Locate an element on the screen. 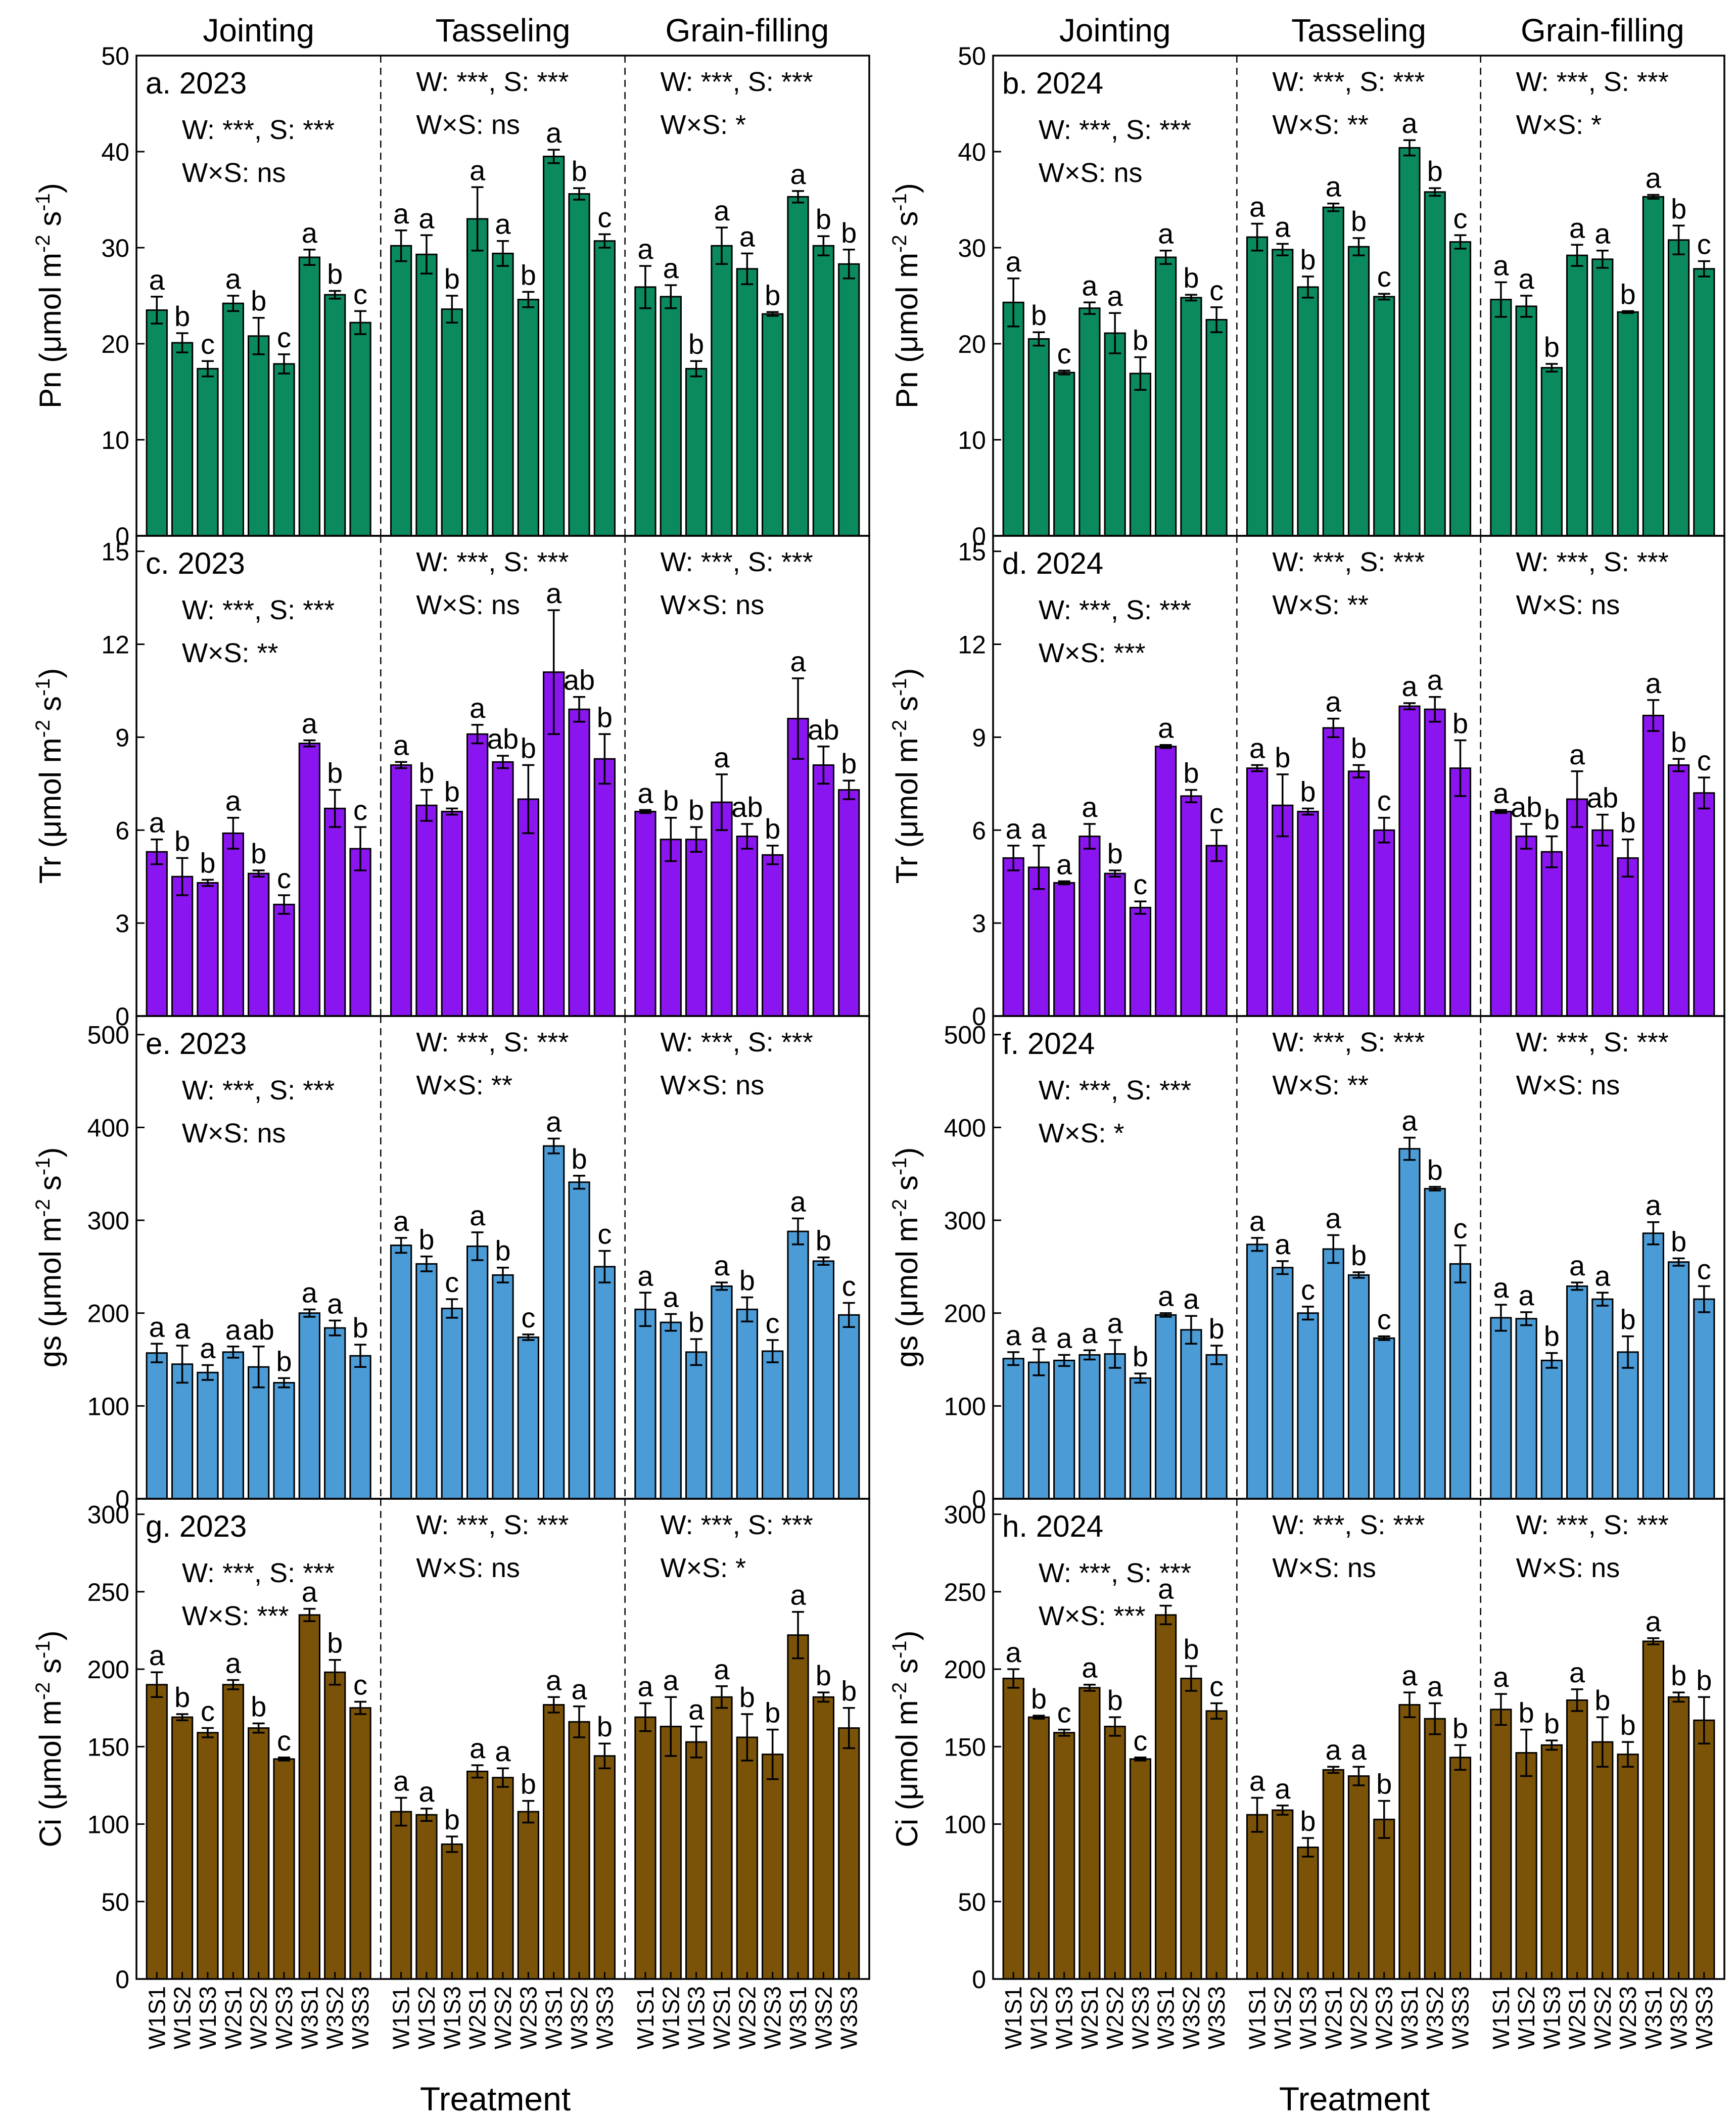 The height and width of the screenshot is (2118, 1736). bar-W3S2-jointing is located at coordinates (1191, 417).